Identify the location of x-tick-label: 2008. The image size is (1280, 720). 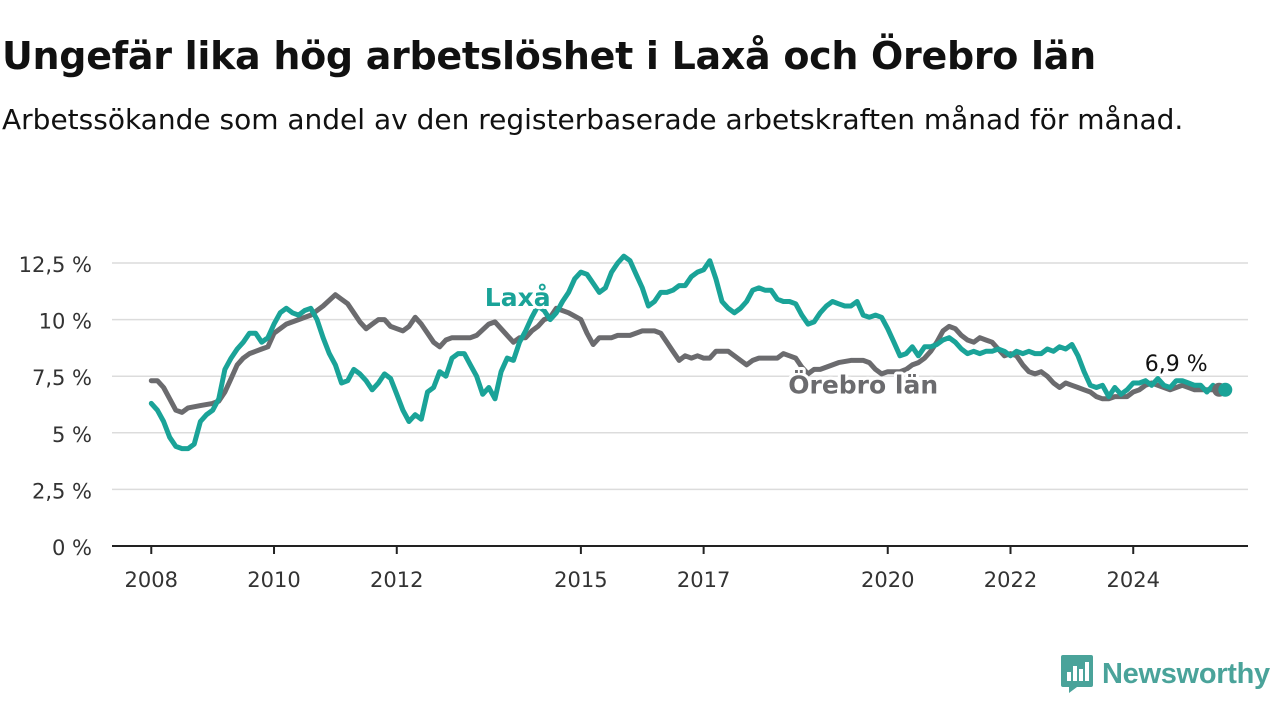
(151, 580).